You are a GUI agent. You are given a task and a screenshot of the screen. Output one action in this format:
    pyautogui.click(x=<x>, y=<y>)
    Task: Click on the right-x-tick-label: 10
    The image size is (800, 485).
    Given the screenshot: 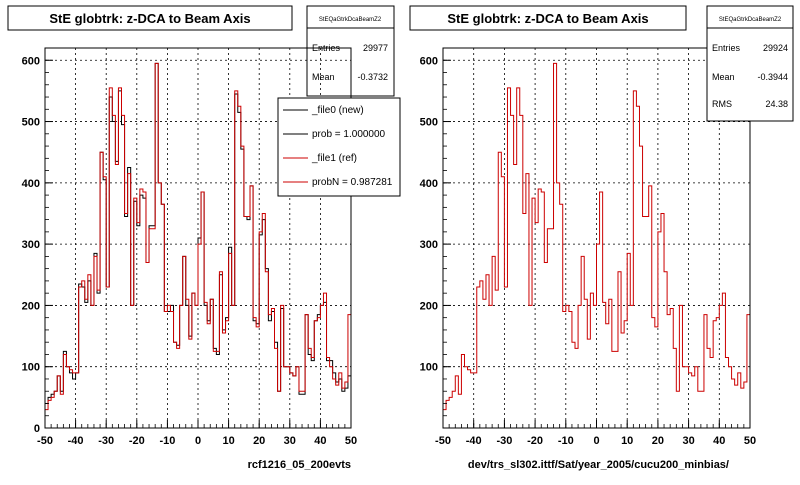 What is the action you would take?
    pyautogui.click(x=627, y=441)
    